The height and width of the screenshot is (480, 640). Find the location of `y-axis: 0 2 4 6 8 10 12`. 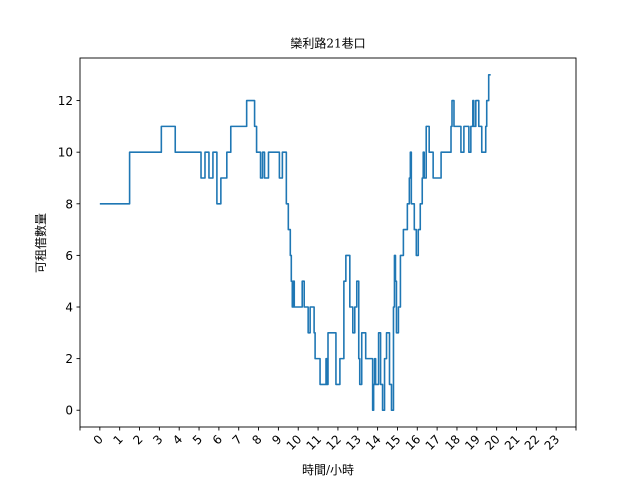

y-axis: 0 2 4 6 8 10 12 is located at coordinates (69, 256).